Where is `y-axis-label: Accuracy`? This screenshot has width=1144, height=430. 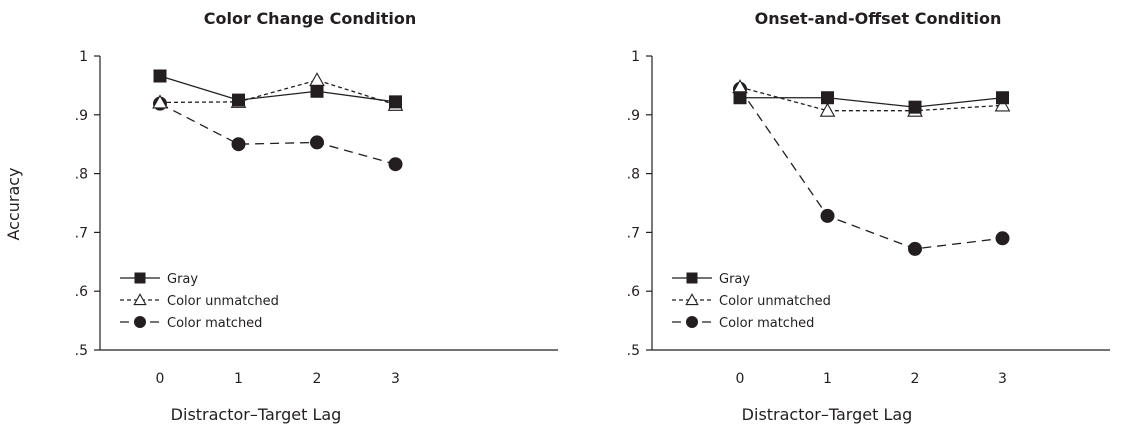
y-axis-label: Accuracy is located at coordinates (13, 203).